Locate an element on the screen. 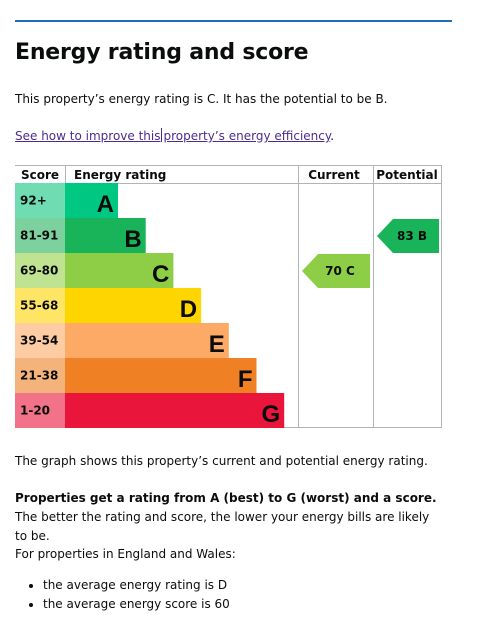  band-bar-f is located at coordinates (161, 375).